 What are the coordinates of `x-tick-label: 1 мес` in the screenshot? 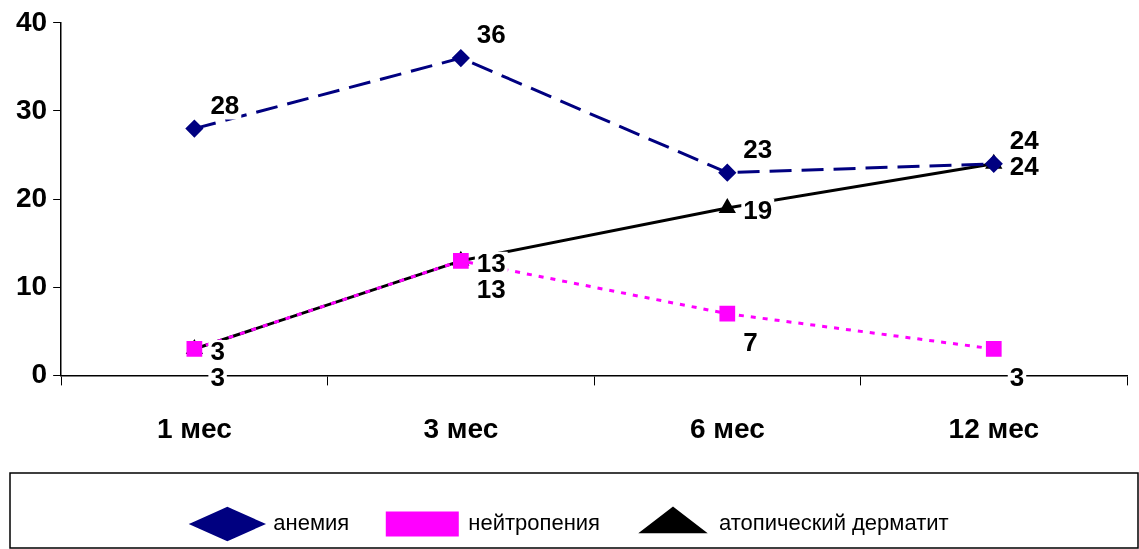 It's located at (194, 428).